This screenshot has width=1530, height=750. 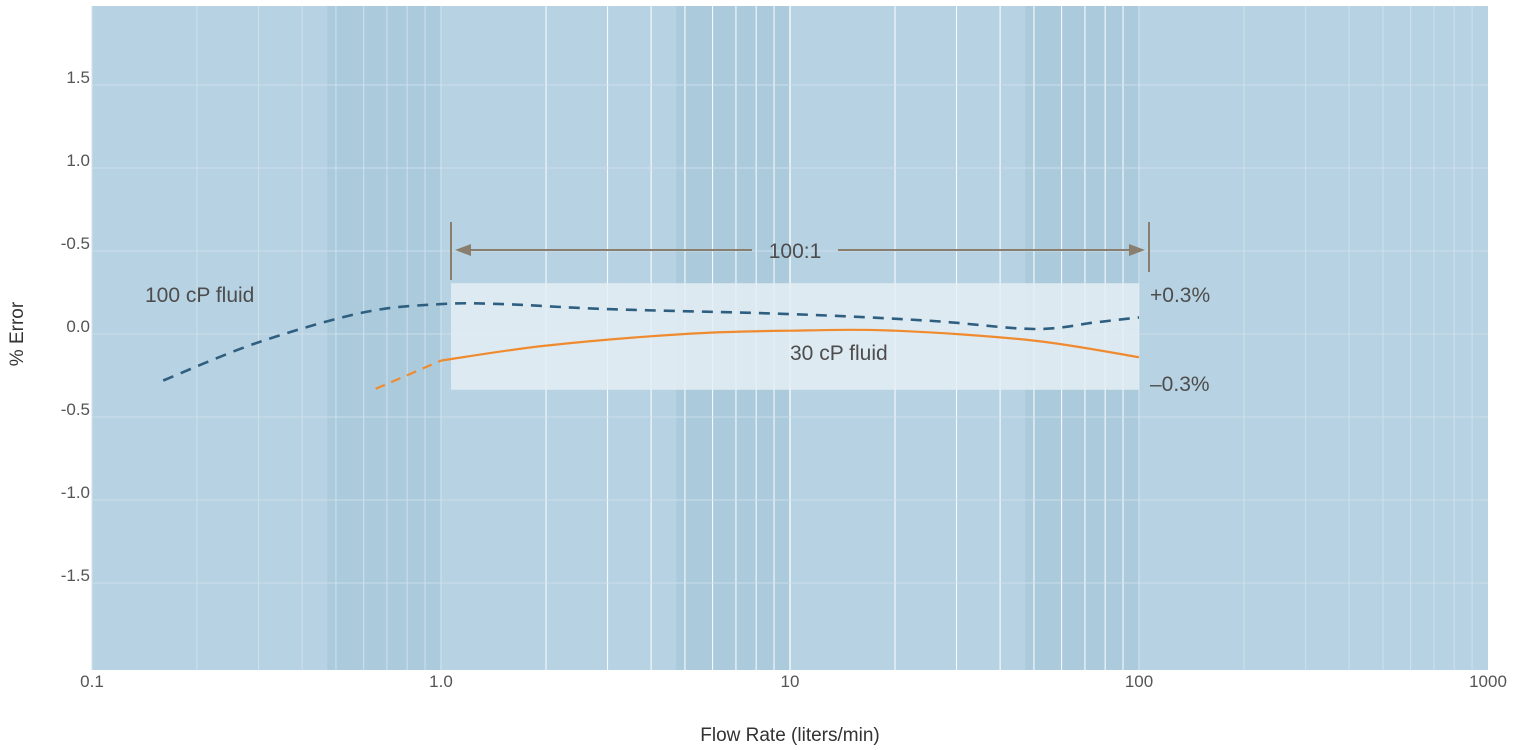 I want to click on x-tick-label: 0.1, so click(x=92, y=681).